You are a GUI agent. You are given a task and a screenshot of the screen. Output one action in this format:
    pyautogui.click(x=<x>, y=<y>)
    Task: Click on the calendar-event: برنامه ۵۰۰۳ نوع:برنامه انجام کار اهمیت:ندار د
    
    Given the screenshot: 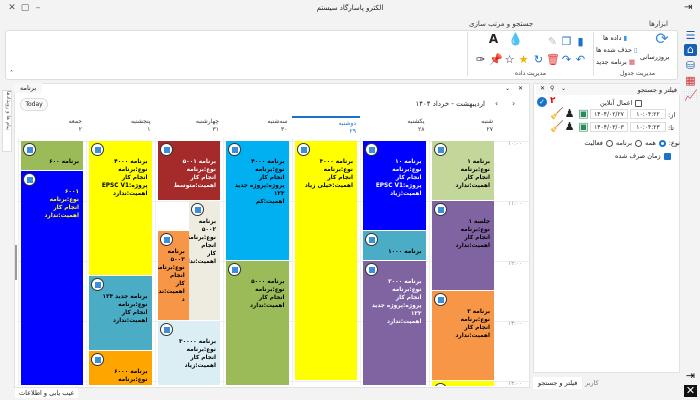 What is the action you would take?
    pyautogui.click(x=173, y=275)
    